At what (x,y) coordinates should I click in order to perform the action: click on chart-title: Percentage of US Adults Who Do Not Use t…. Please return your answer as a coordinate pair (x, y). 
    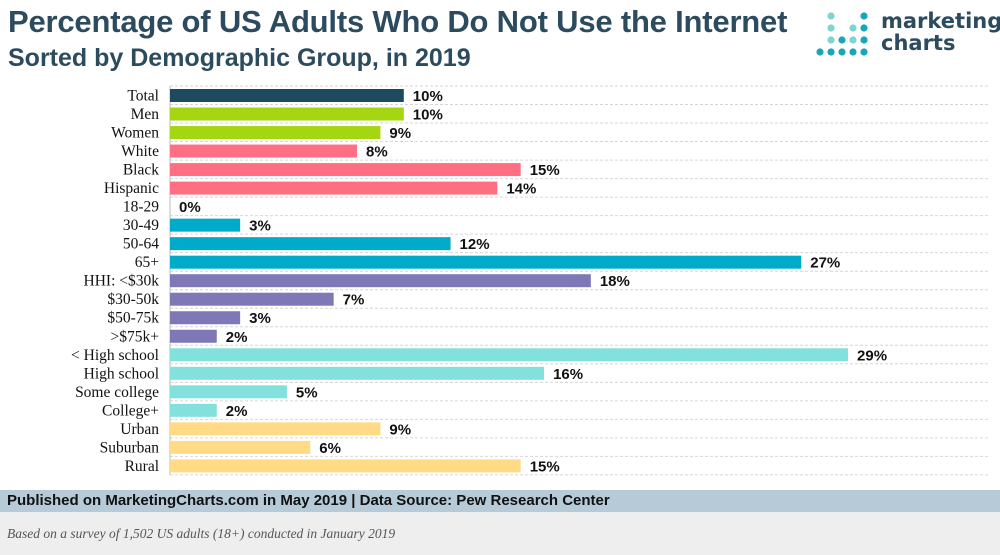
    Looking at the image, I should click on (398, 21).